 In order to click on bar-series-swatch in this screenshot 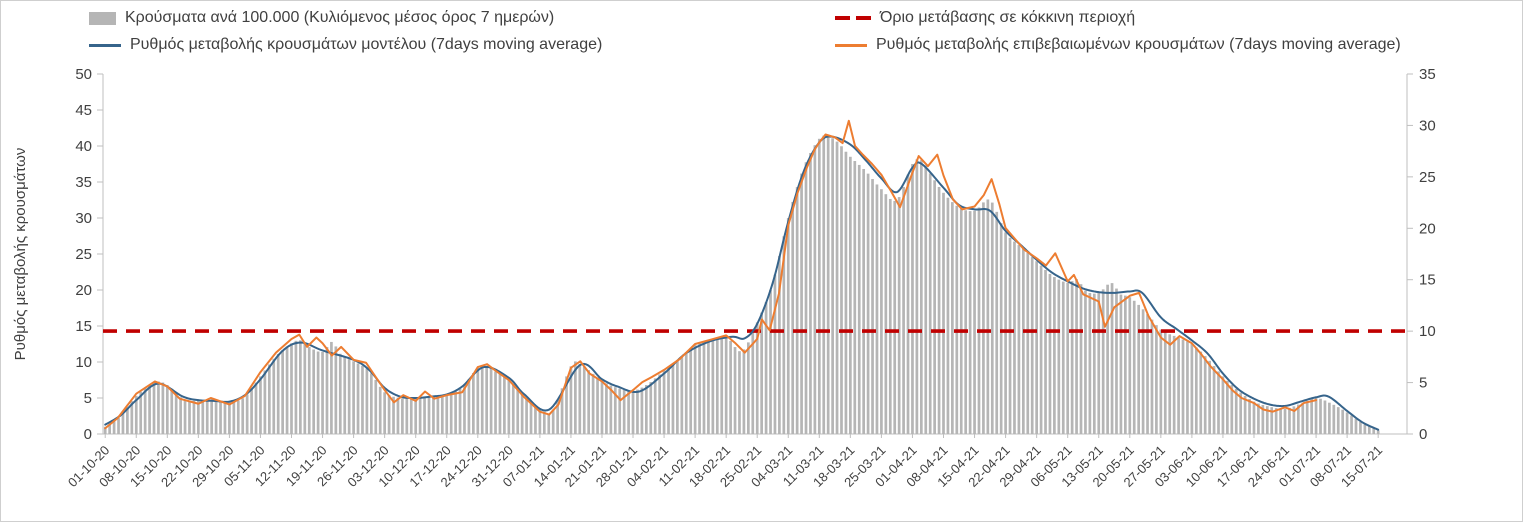, I will do `click(102, 18)`.